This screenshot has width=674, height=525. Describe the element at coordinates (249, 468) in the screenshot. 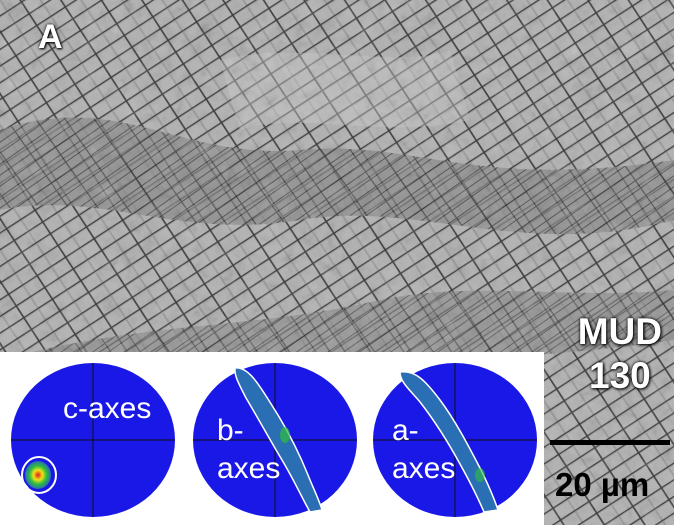

I see `pole-figure-label-b-line2: axes` at that location.